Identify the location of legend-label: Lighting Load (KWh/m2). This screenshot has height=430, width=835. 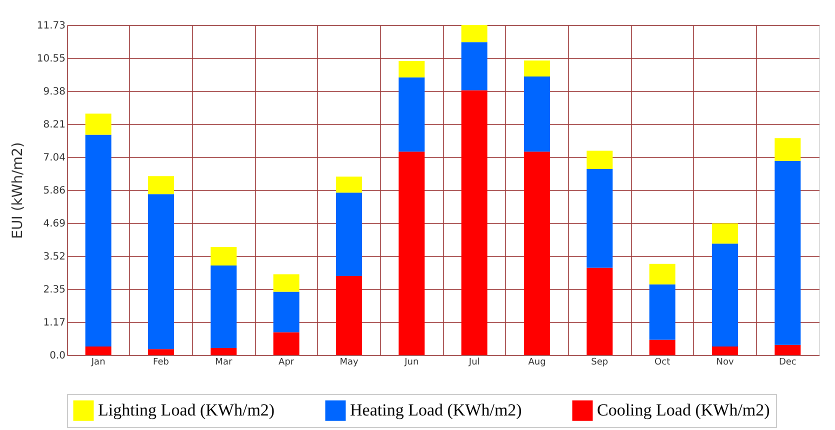
(186, 410).